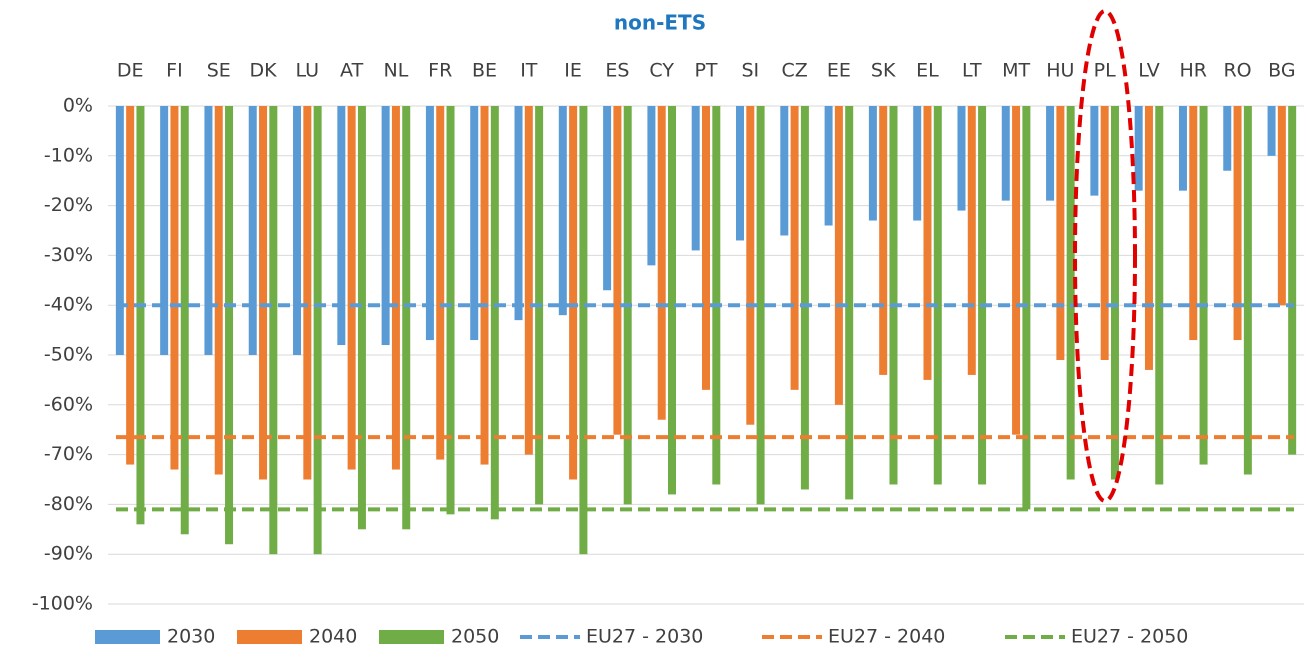 This screenshot has height=656, width=1304. I want to click on x-tick-label: BG, so click(1281, 71).